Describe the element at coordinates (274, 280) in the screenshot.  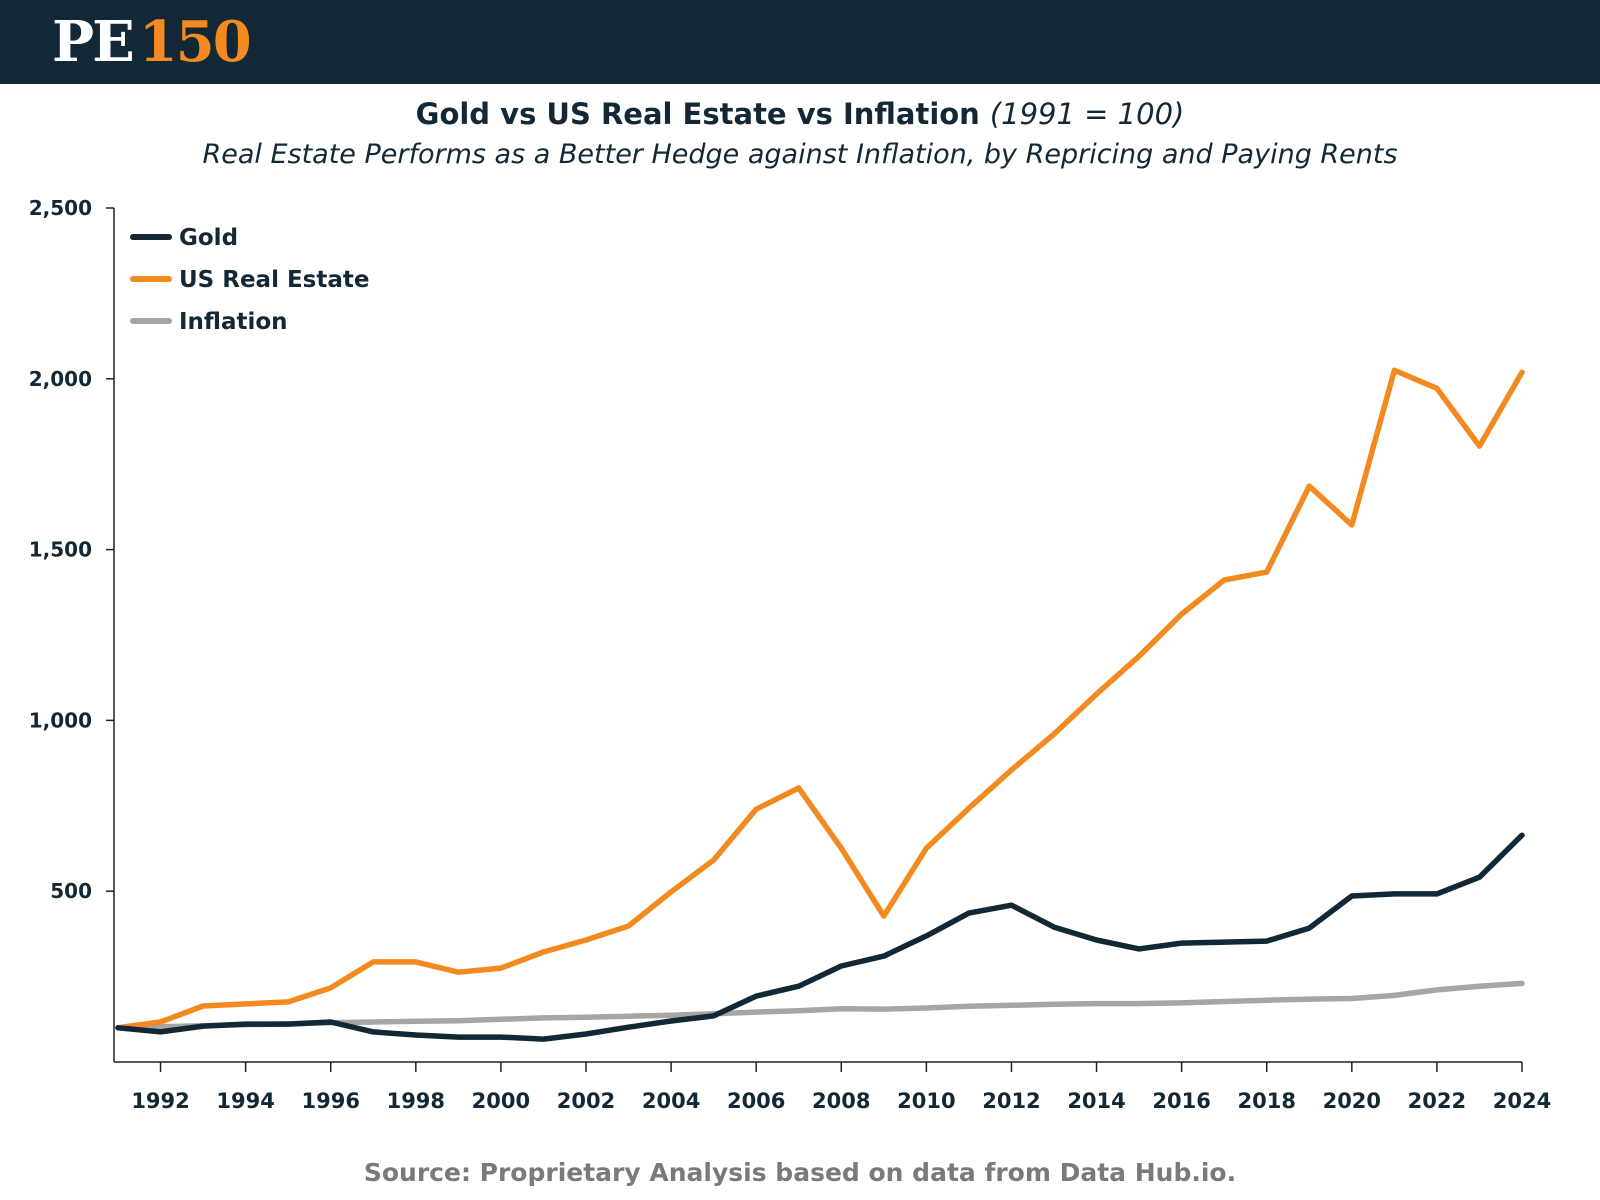
I see `legend-label-us-real-estate: US Real Estate` at that location.